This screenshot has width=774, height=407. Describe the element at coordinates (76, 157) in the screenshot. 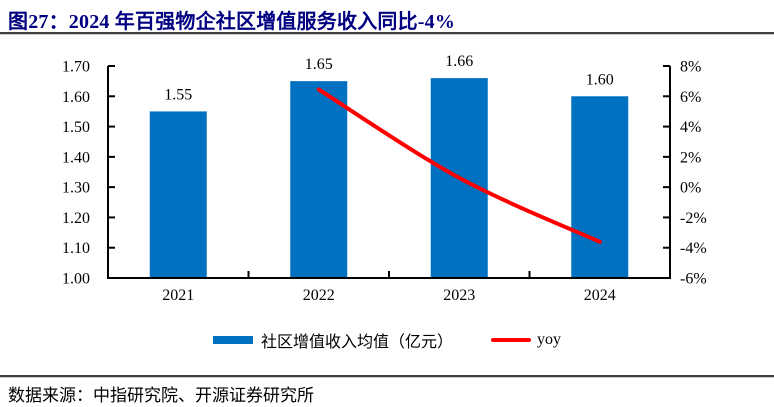

I see `left-axis-tick-label: 1.40` at that location.